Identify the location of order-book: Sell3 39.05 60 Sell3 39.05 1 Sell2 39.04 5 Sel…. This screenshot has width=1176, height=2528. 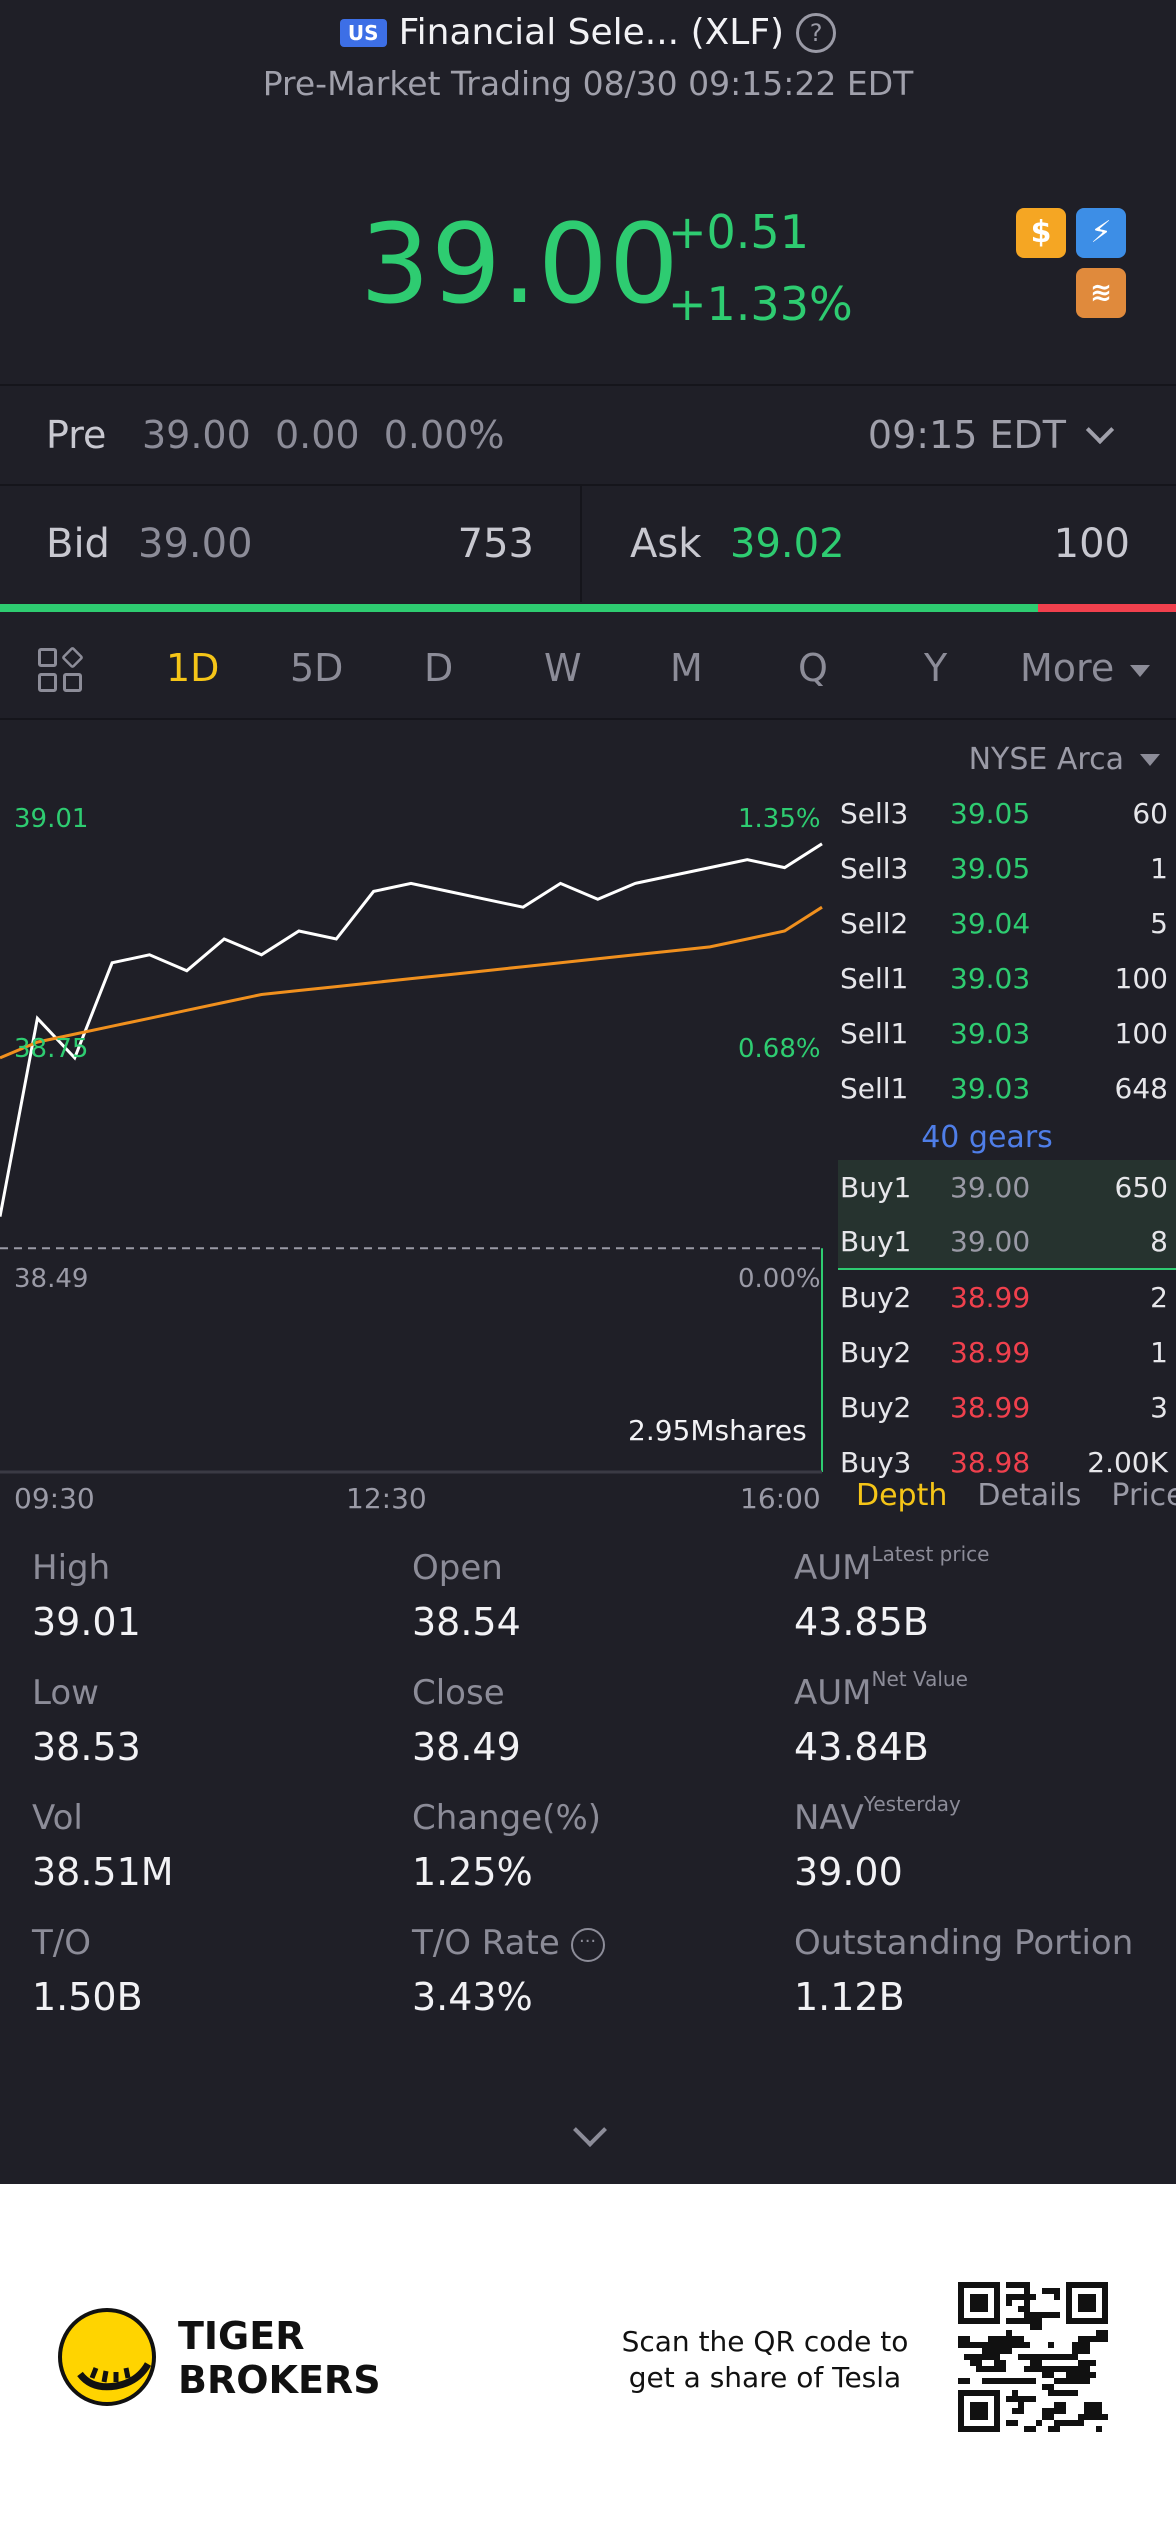
(1007, 1138).